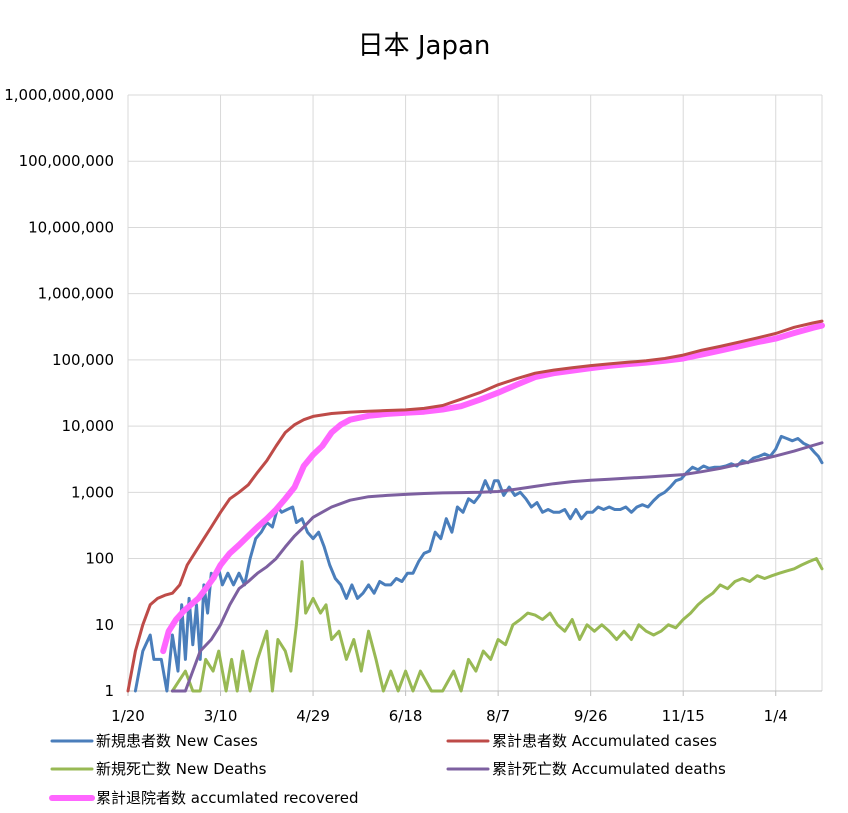  I want to click on chart-title: 日本 Japan, so click(424, 46).